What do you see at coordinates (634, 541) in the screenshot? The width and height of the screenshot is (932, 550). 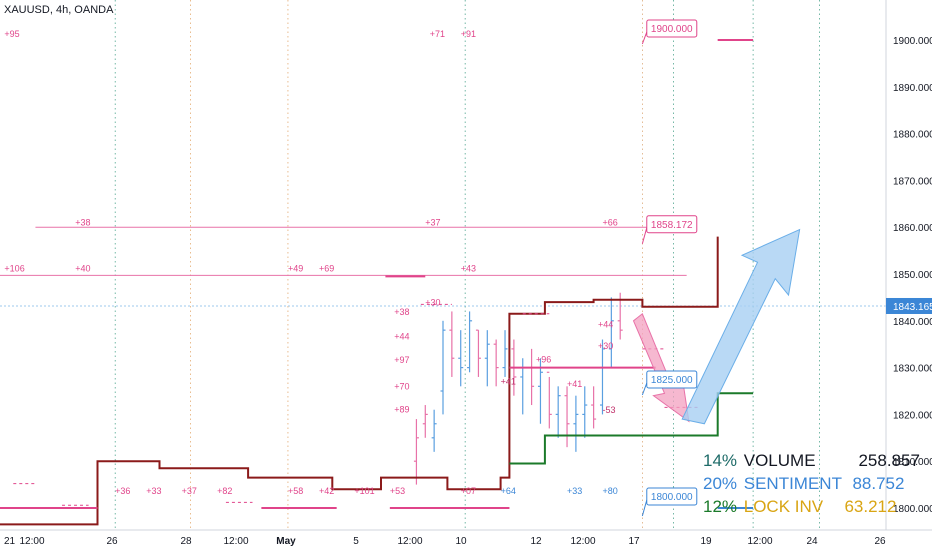 I see `x-tick-label: 17` at bounding box center [634, 541].